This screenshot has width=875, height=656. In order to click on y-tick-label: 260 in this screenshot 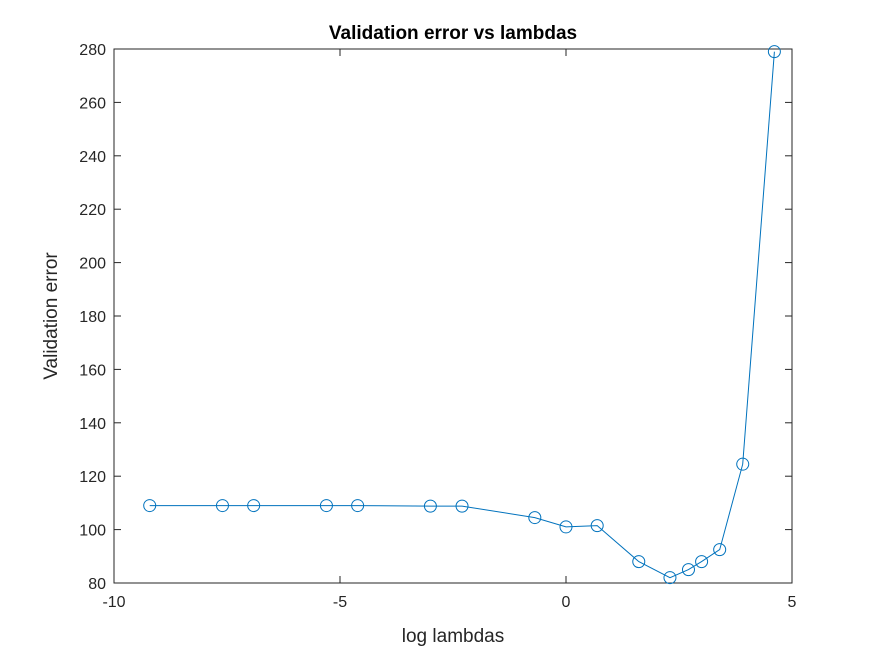, I will do `click(92, 103)`.